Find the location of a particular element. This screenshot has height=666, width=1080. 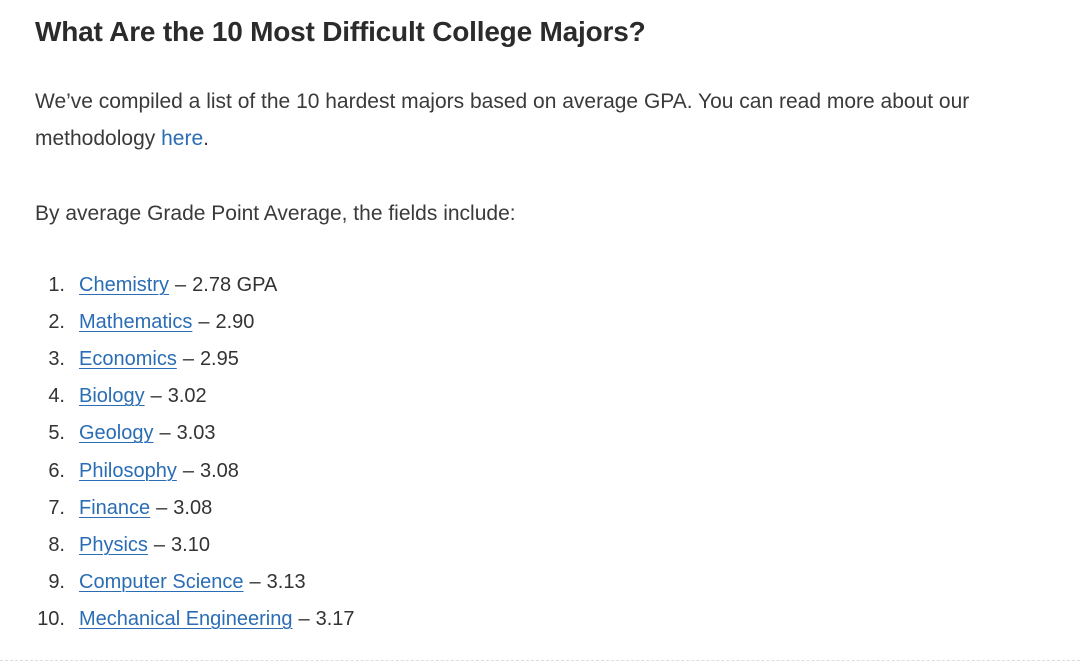

list-item: 2. Mathematics –2.90 is located at coordinates (190, 322).